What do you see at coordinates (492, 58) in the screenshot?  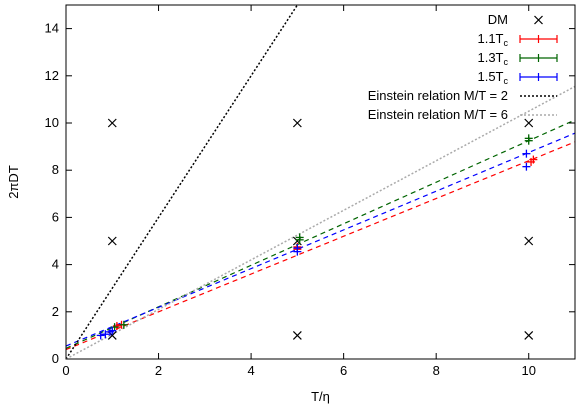 I see `legend-label: 1.3Tc` at bounding box center [492, 58].